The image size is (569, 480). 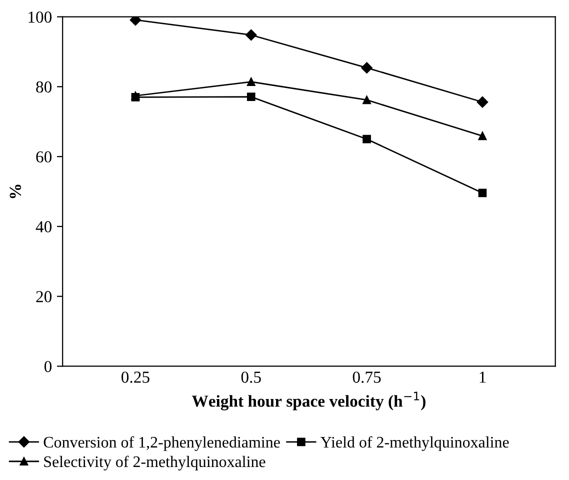 What do you see at coordinates (44, 157) in the screenshot?
I see `y-tick-label: 60` at bounding box center [44, 157].